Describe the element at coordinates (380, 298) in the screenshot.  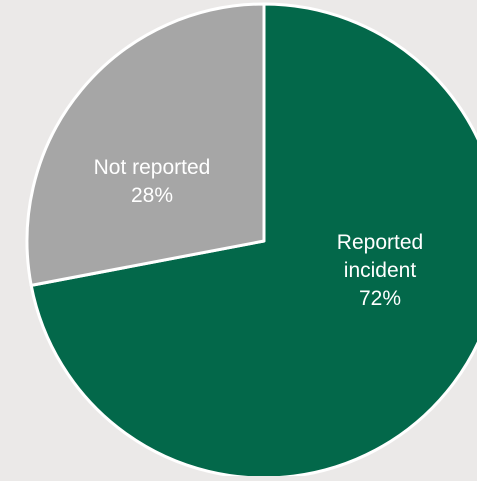
I see `pie-value-label: 72%` at that location.